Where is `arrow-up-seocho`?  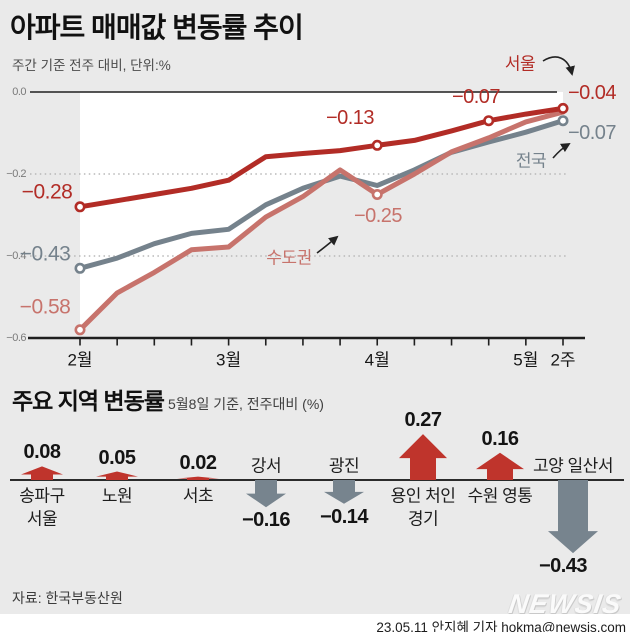
arrow-up-seocho is located at coordinates (198, 478).